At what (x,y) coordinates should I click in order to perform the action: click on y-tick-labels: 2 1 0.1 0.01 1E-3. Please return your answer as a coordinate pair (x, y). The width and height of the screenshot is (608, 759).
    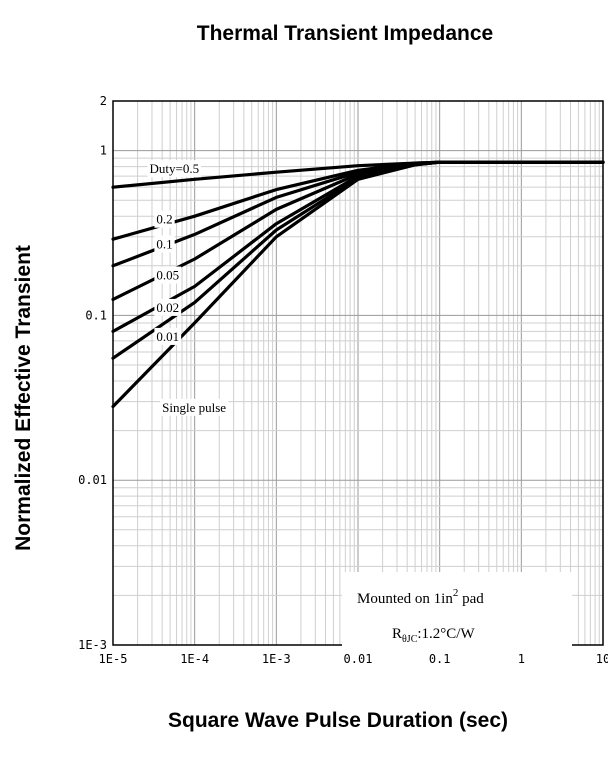
    Looking at the image, I should click on (92, 373).